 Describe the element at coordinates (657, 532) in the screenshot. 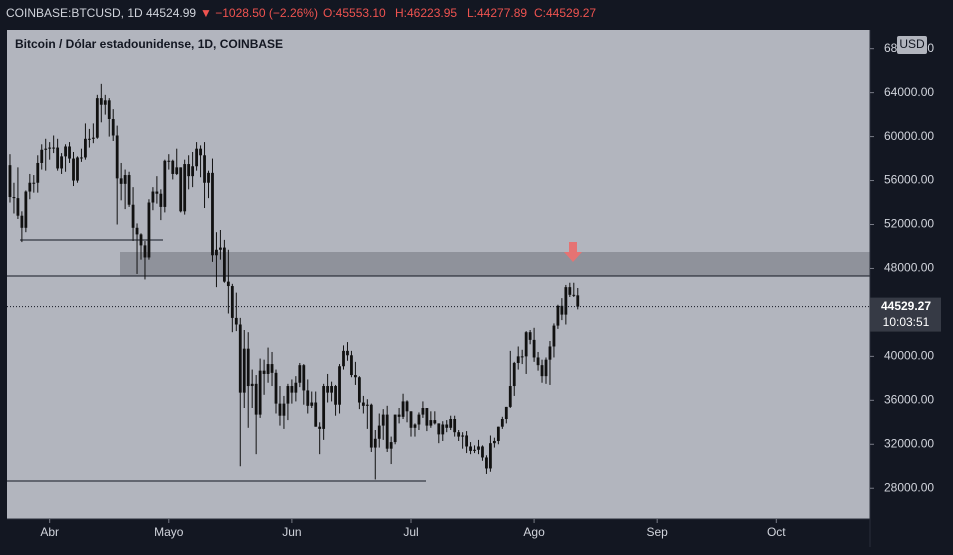

I see `x-tick-label: Sep` at that location.